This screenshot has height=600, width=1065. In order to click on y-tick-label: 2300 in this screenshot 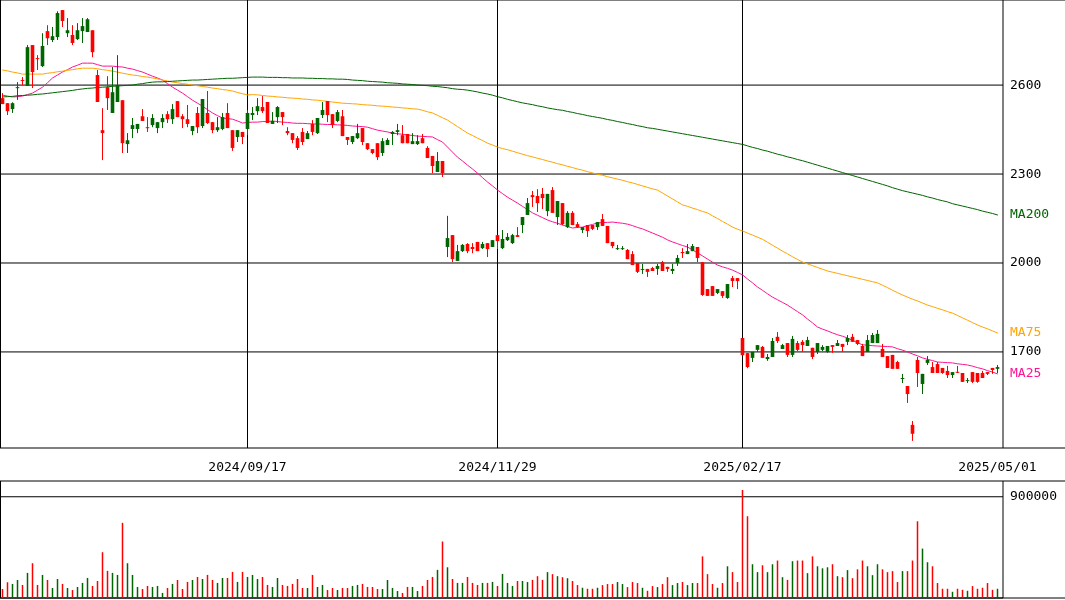, I will do `click(1026, 173)`.